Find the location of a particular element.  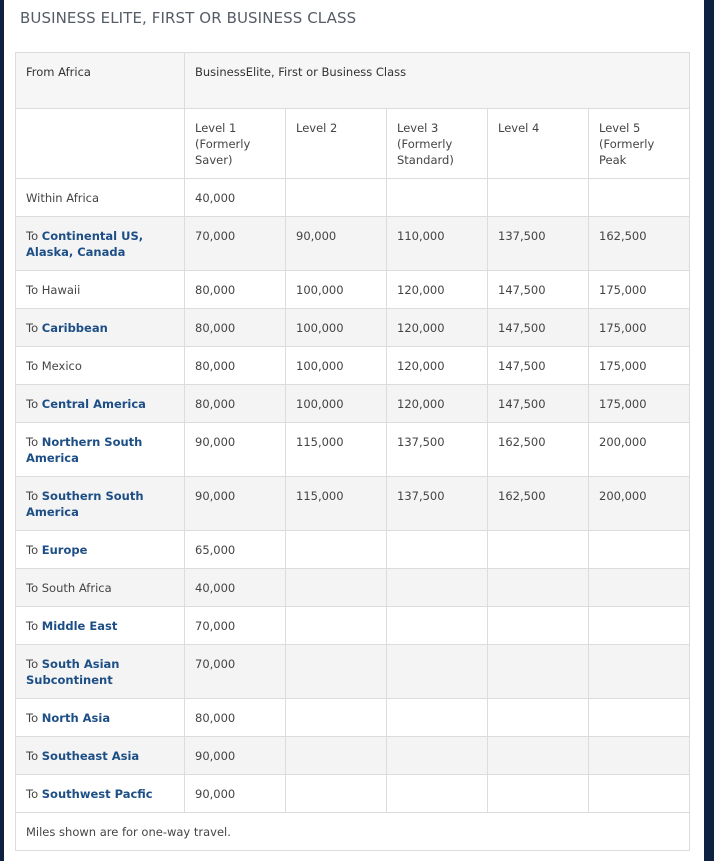

destination-cell: To Middle East is located at coordinates (100, 625).